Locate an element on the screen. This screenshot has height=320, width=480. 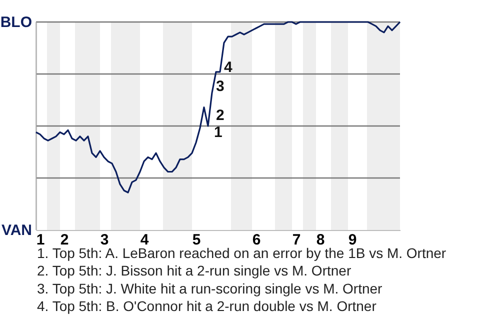
text: BLO is located at coordinates (16, 22).